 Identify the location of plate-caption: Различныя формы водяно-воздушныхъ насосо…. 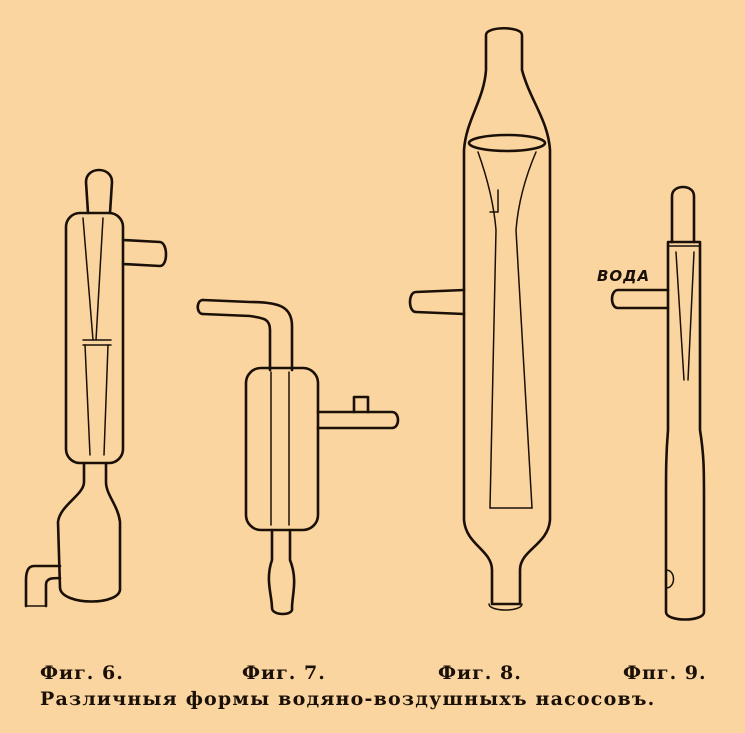
(348, 699).